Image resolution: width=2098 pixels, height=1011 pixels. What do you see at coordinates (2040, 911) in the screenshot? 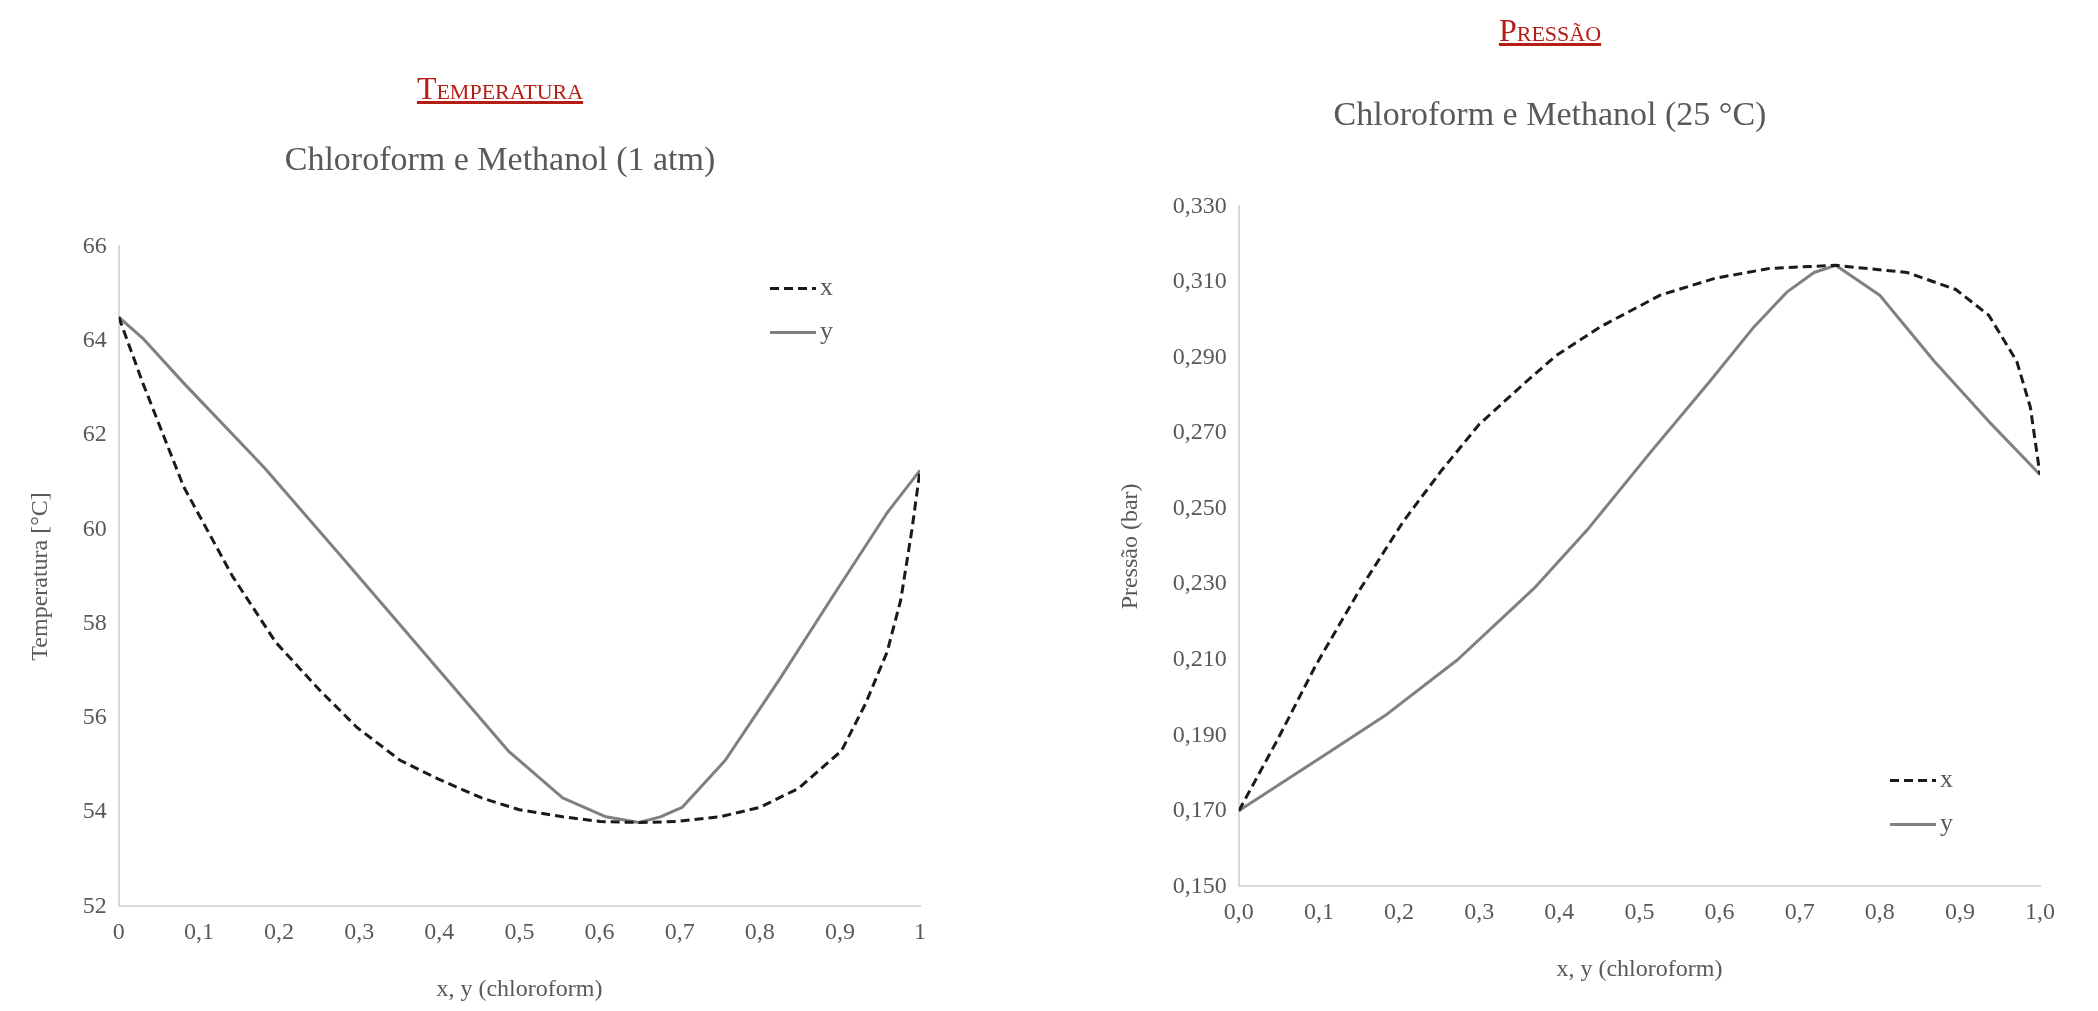
I see `x-tick-label: 1,0` at bounding box center [2040, 911].